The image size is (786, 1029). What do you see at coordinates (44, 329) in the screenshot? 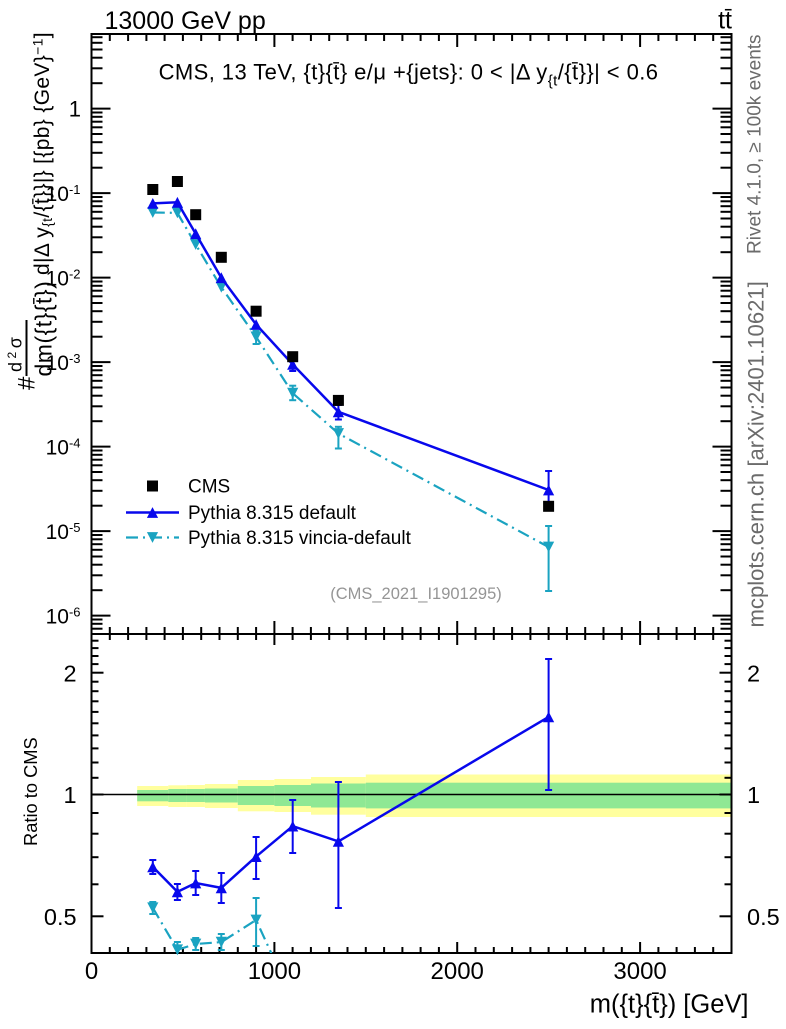
I see `svg-text: dm({t}{t̄})` at bounding box center [44, 329].